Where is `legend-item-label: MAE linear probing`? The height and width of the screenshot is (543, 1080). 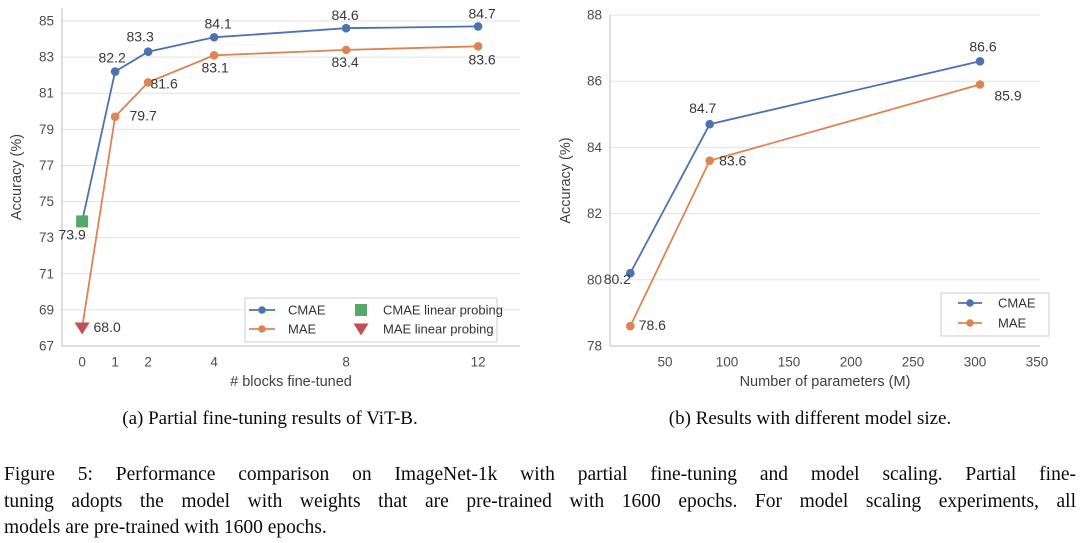 legend-item-label: MAE linear probing is located at coordinates (438, 329).